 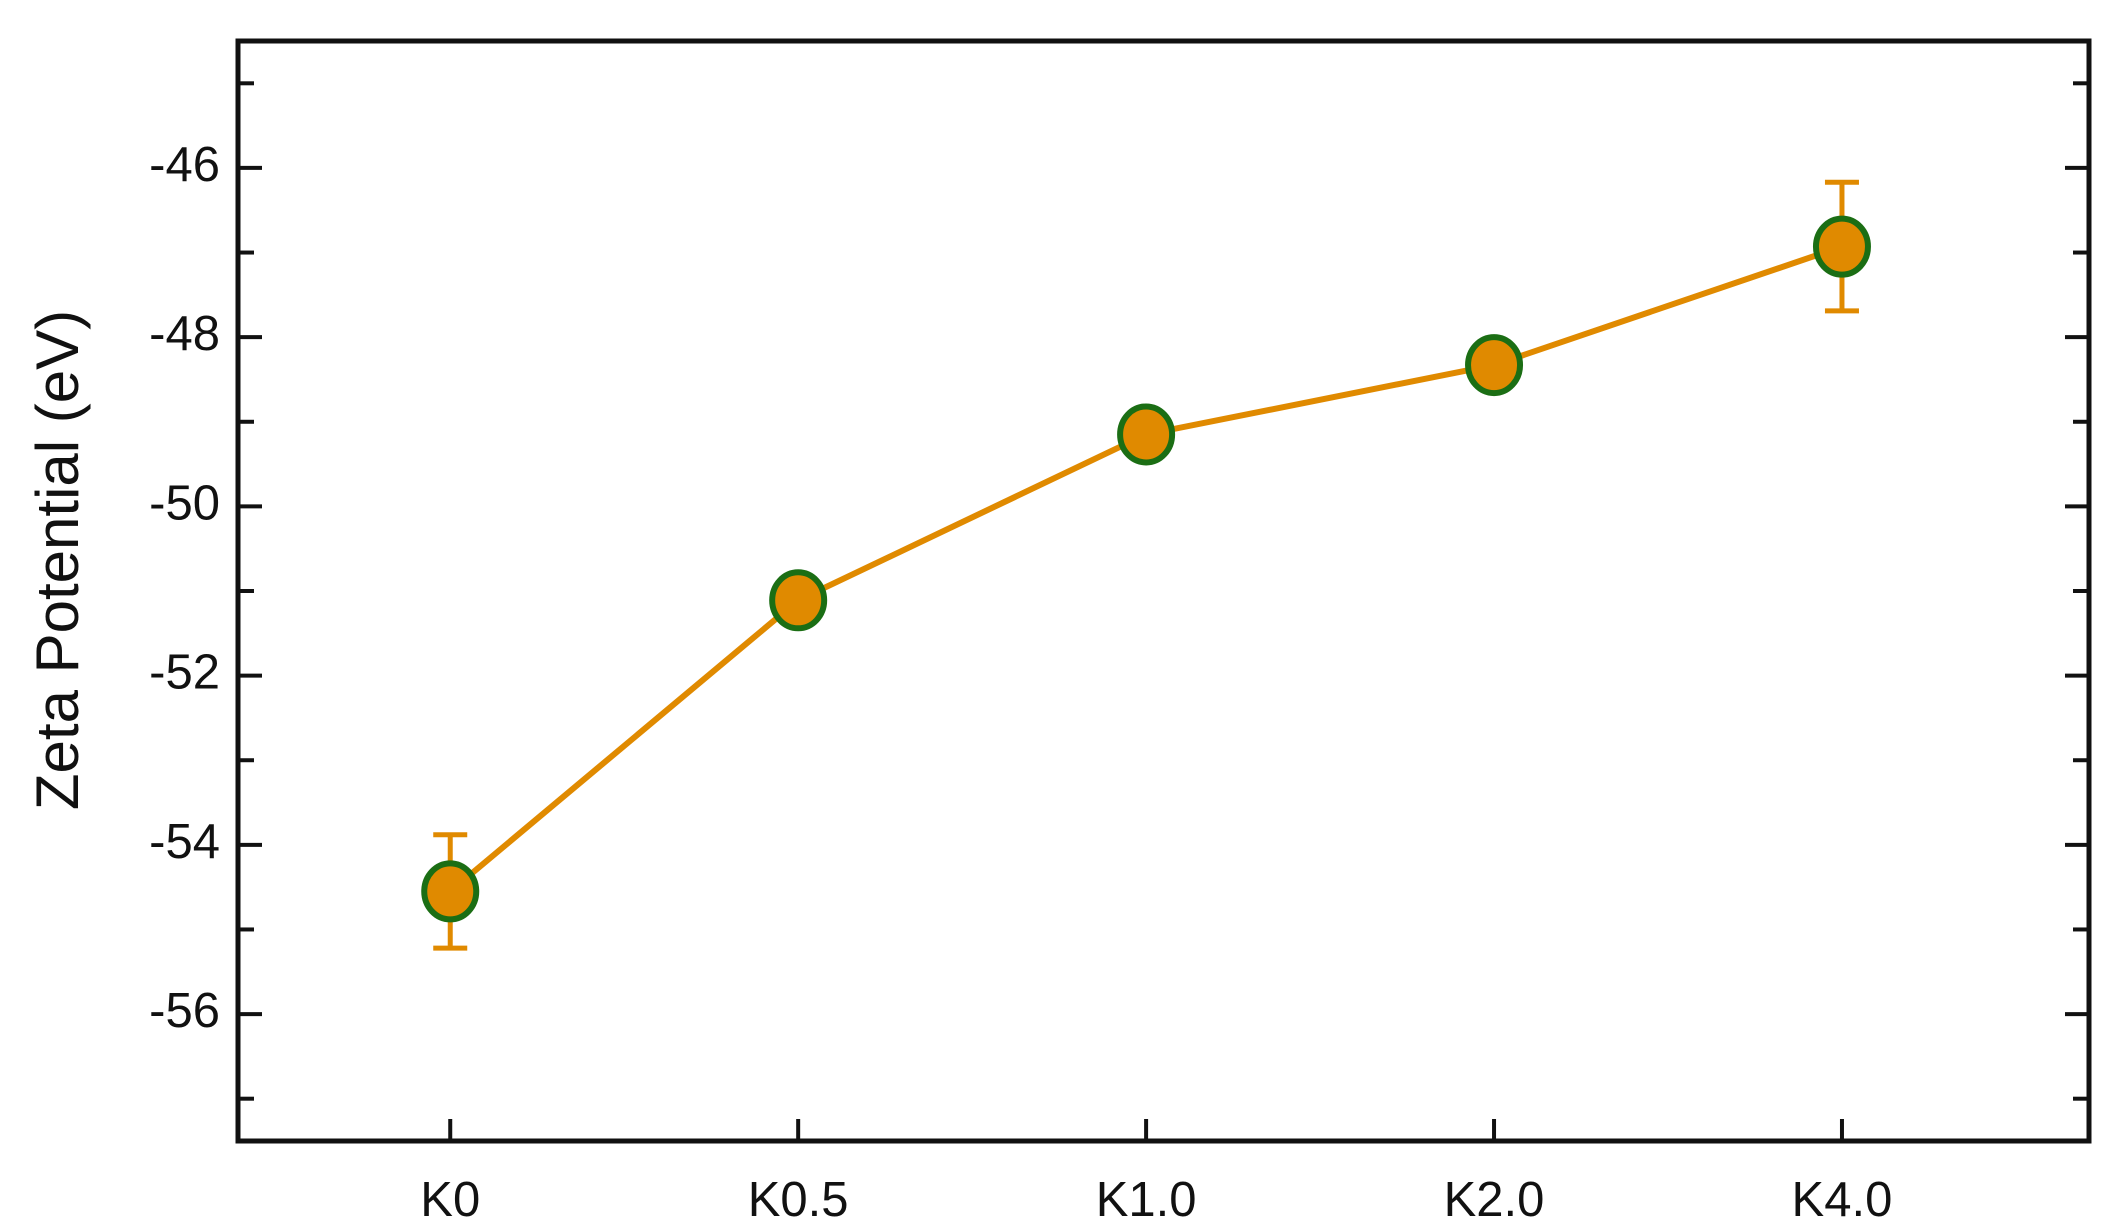 What do you see at coordinates (184, 673) in the screenshot?
I see `y-tick-label: -52` at bounding box center [184, 673].